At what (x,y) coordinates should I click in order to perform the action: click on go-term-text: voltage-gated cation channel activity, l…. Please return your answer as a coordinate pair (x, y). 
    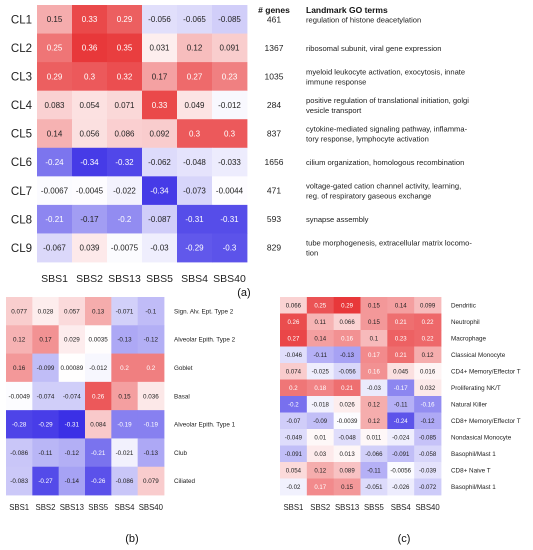
    Looking at the image, I should click on (383, 186).